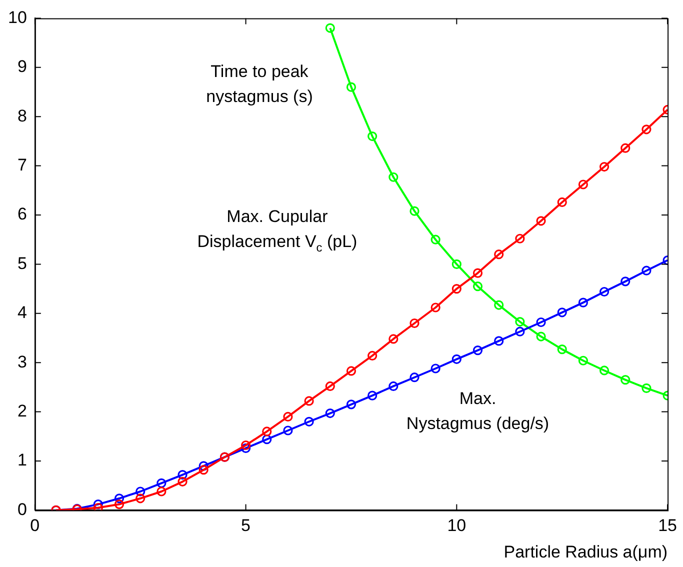  Describe the element at coordinates (22, 410) in the screenshot. I see `y-tick-label: 2` at that location.